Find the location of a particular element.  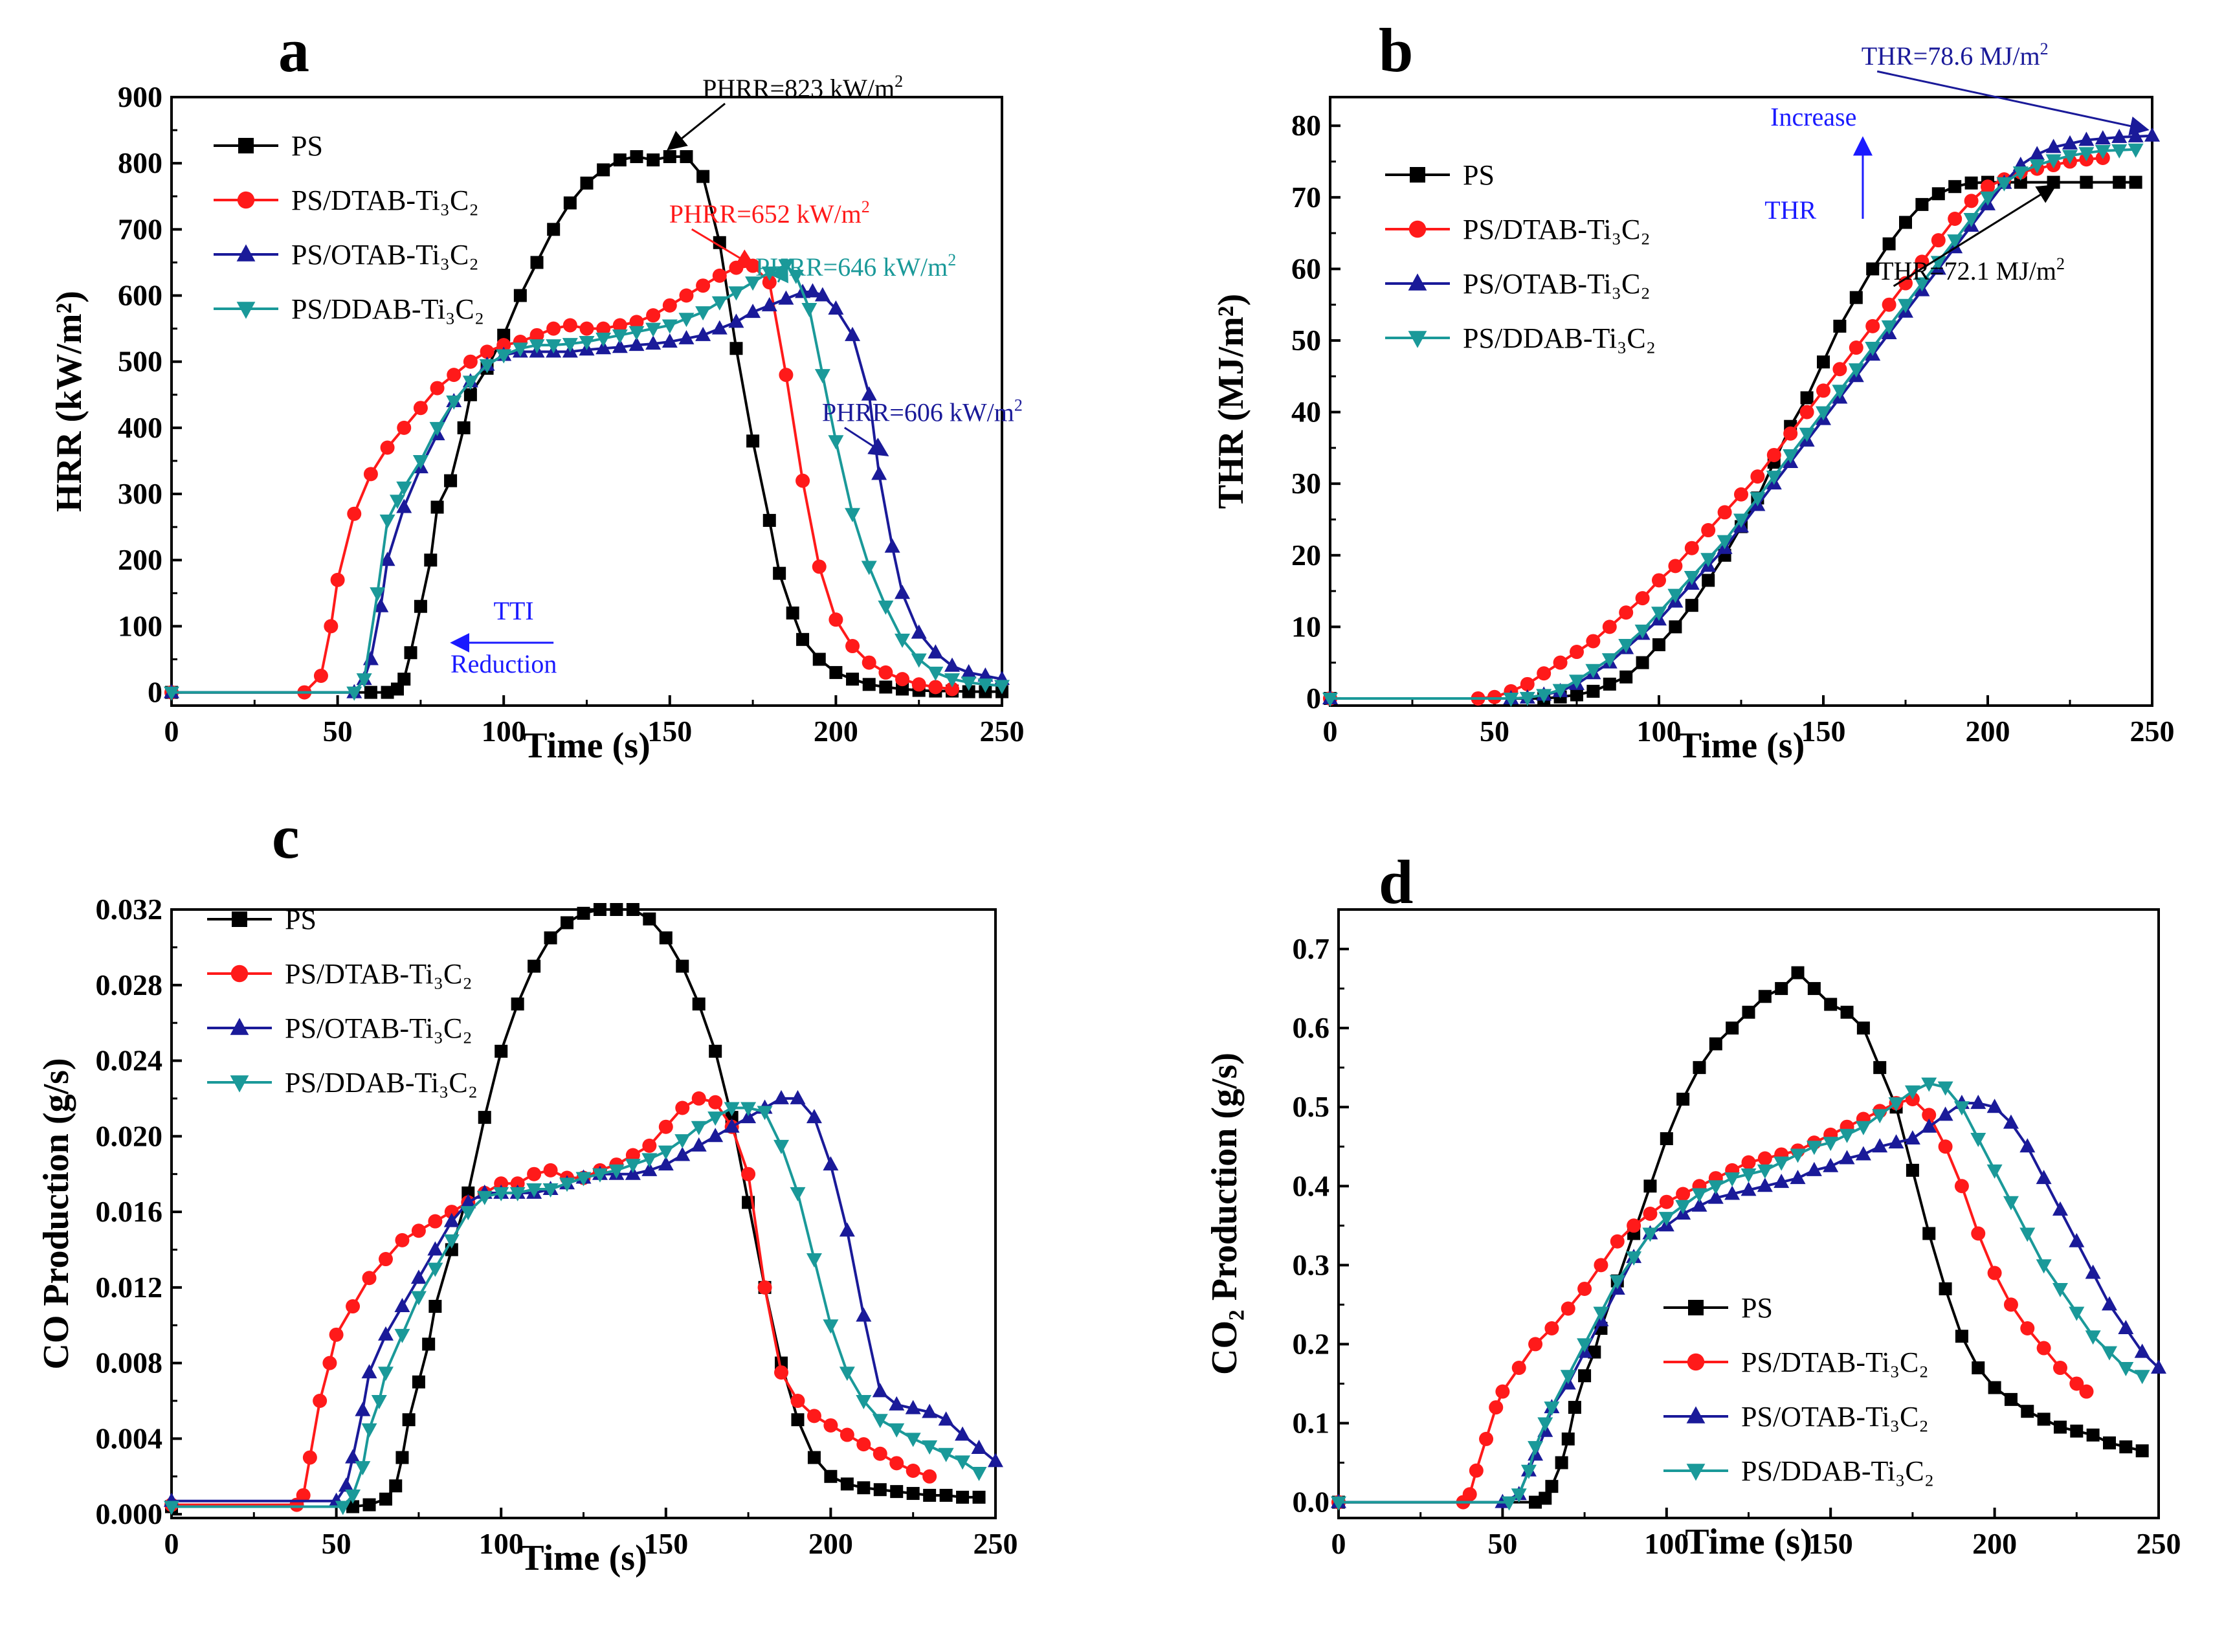

y-tick-label: 0 is located at coordinates (155, 692).